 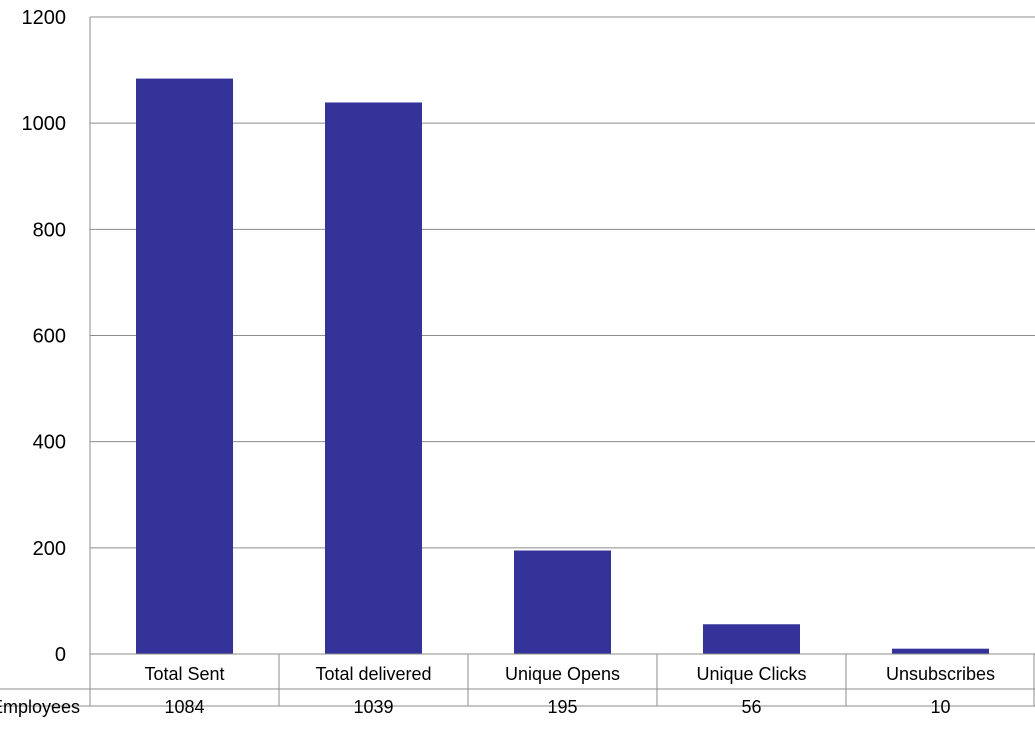 What do you see at coordinates (40, 707) in the screenshot?
I see `table-row-label: Employees` at bounding box center [40, 707].